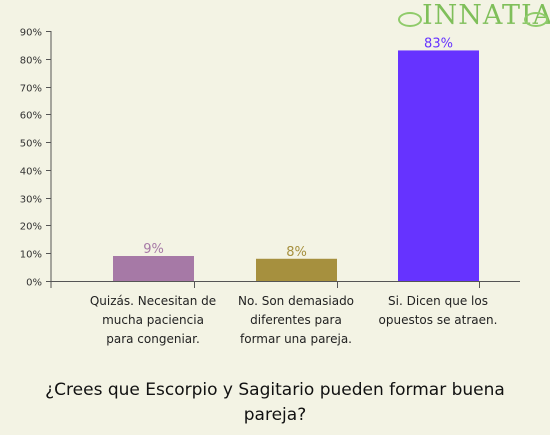 Image resolution: width=550 pixels, height=435 pixels. I want to click on y-tick-label: 50%, so click(31, 144).